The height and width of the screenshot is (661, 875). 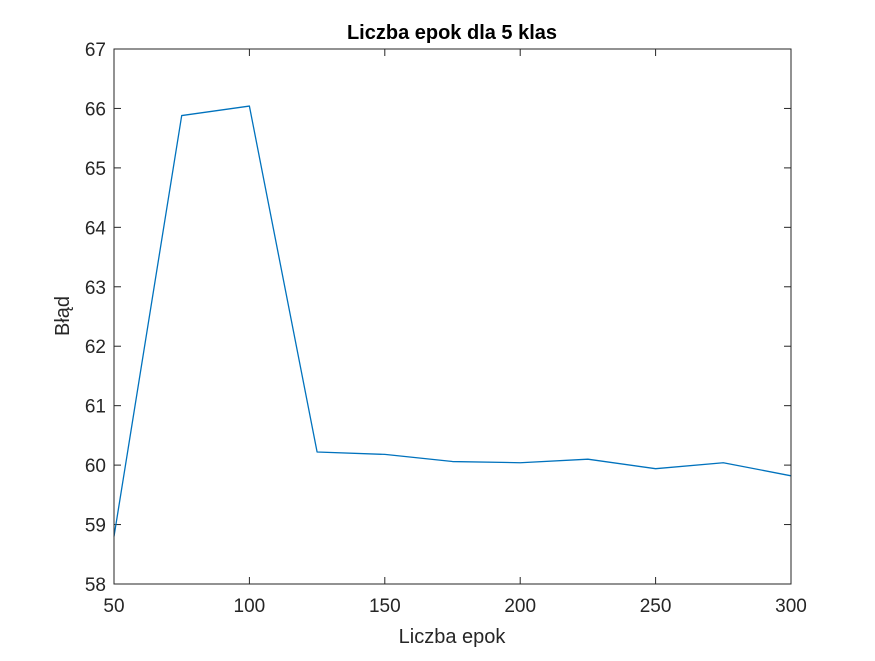 I want to click on y-tick-label: 62, so click(x=95, y=347).